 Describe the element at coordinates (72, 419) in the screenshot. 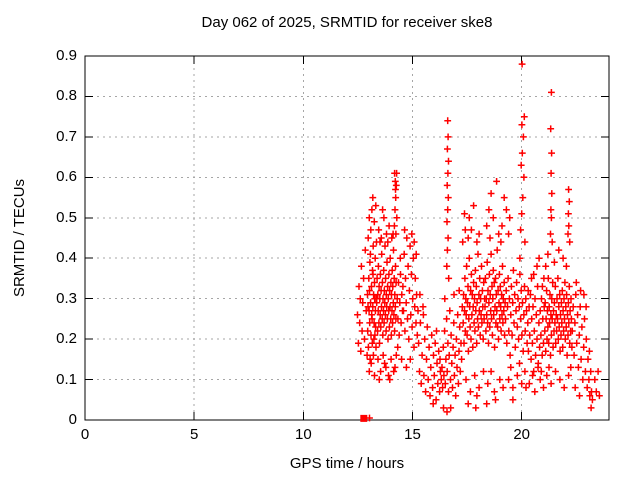

I see `y-tick-label: 0` at that location.